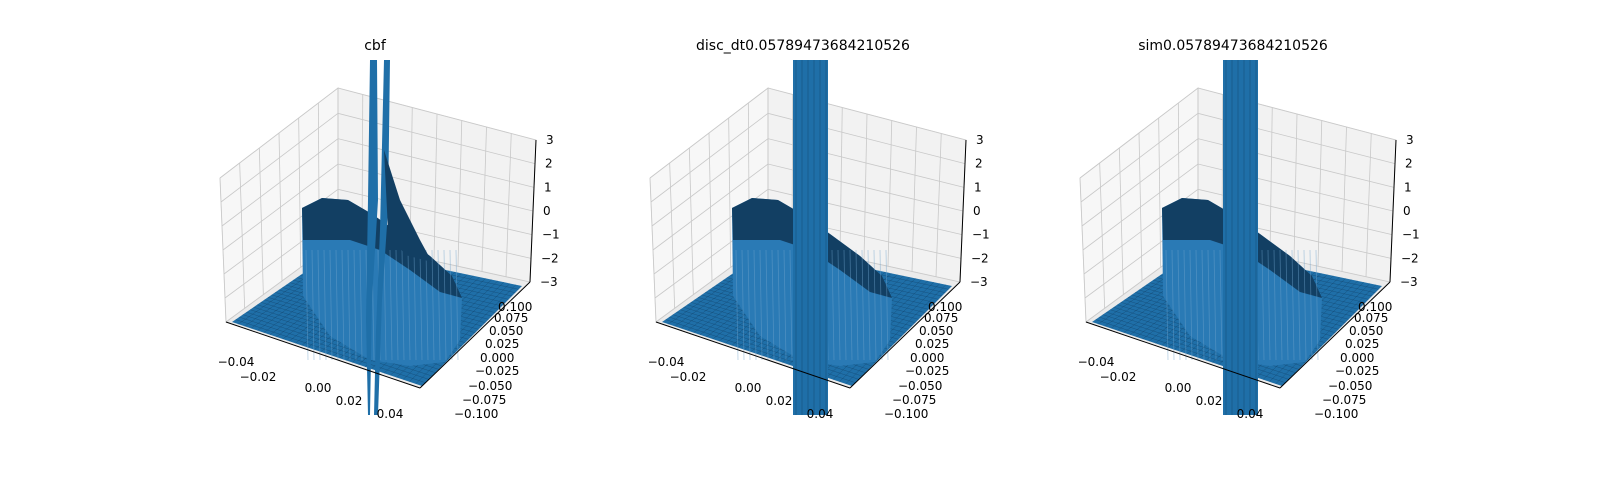  What do you see at coordinates (1233, 46) in the screenshot?
I see `subplot-title: sim0.05789473684210526` at bounding box center [1233, 46].